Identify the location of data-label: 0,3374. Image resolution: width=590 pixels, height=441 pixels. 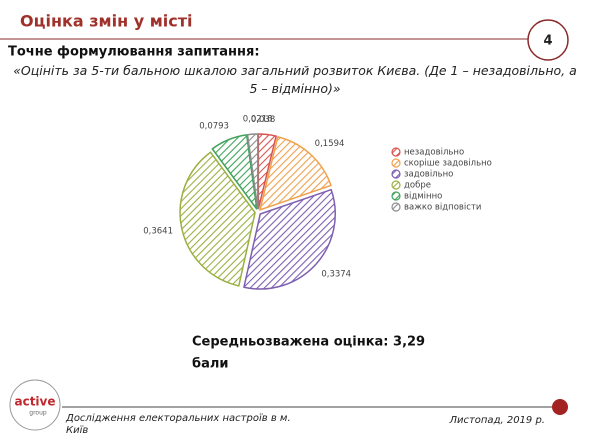
(336, 274).